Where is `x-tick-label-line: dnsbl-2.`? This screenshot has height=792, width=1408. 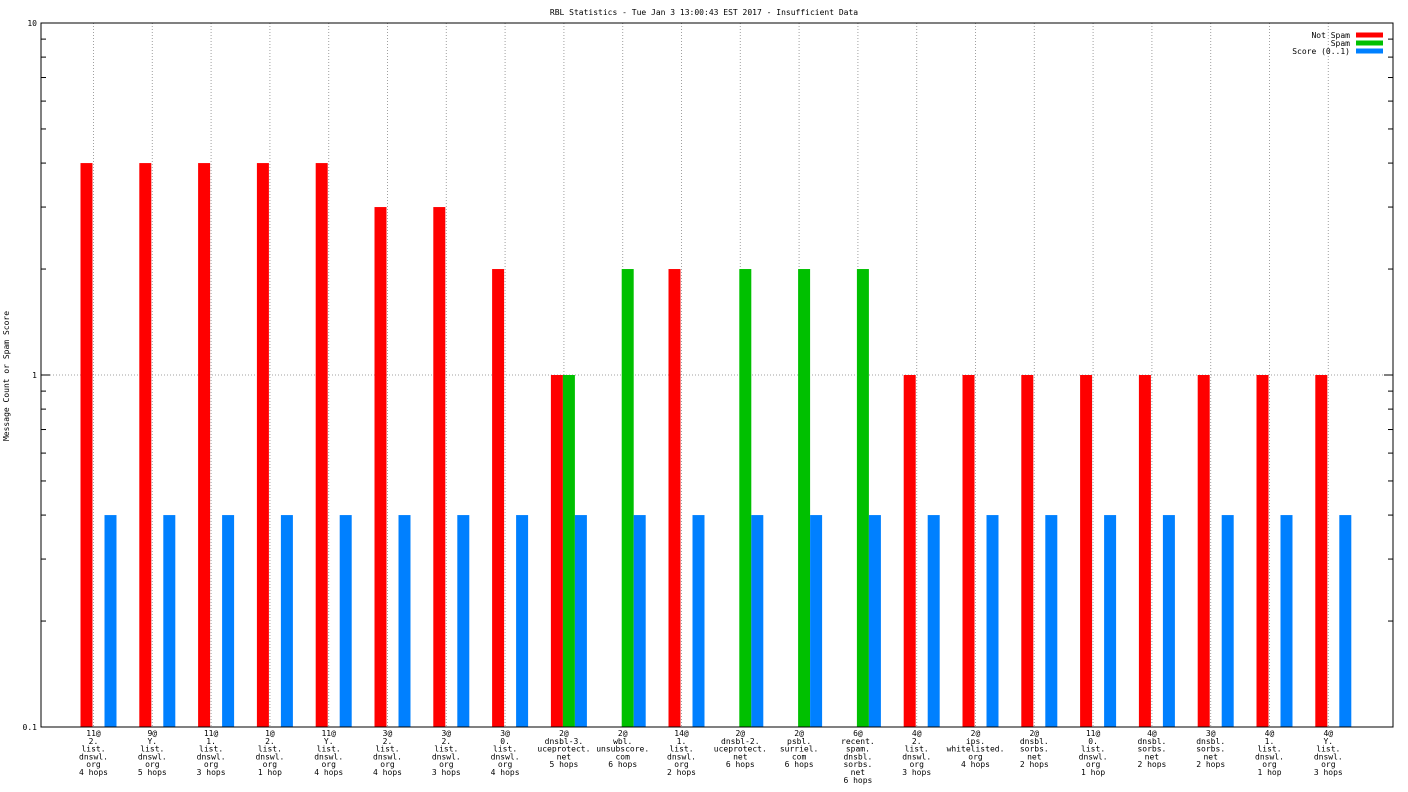 x-tick-label-line: dnsbl-2. is located at coordinates (740, 741).